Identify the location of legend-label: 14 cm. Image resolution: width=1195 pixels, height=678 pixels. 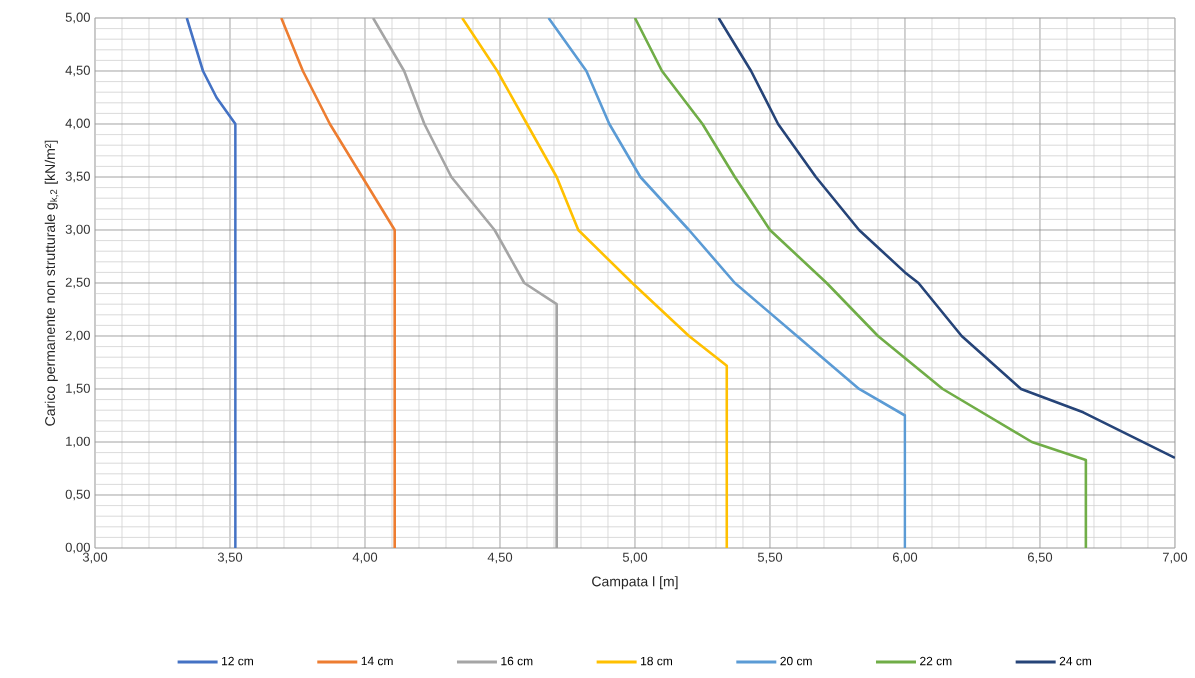
(377, 661).